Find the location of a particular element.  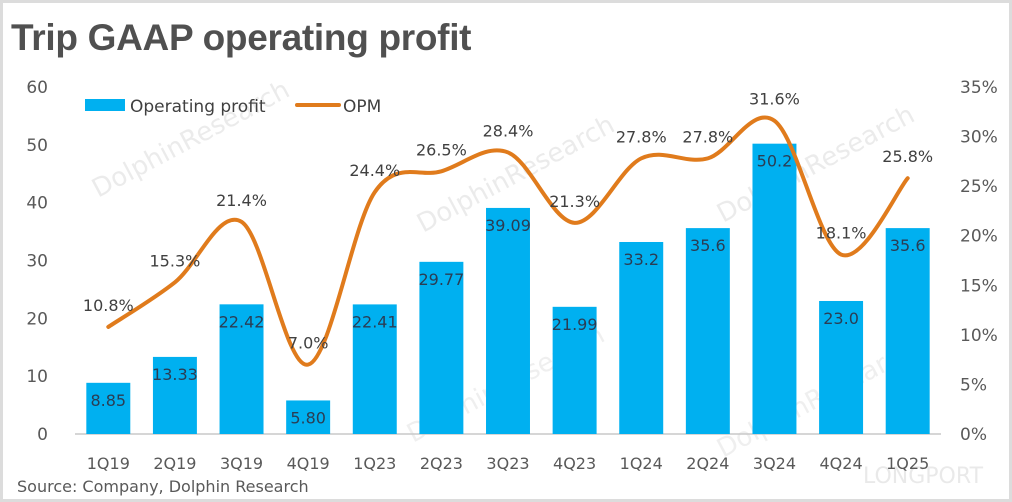

left-tick-label: 0 is located at coordinates (42, 435).